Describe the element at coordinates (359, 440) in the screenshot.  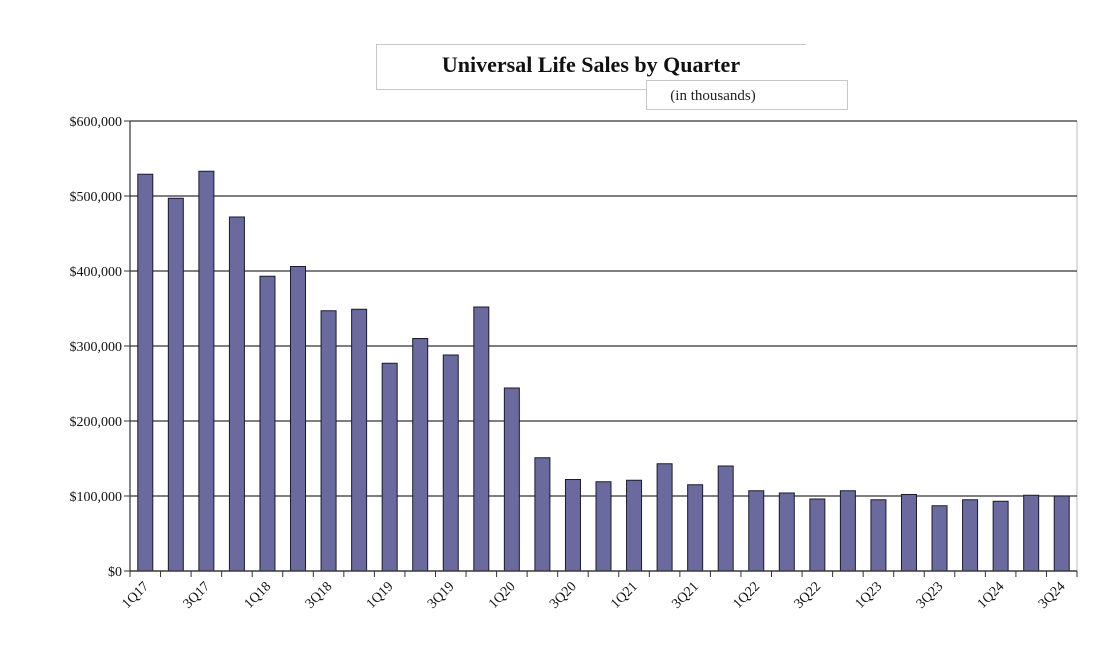
I see `bar-4Q18` at that location.